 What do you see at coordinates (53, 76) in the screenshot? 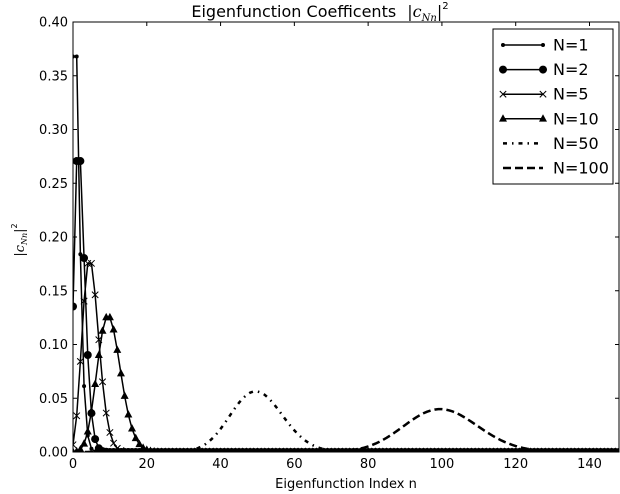
I see `y-tick-label-7: 0.35` at bounding box center [53, 76].